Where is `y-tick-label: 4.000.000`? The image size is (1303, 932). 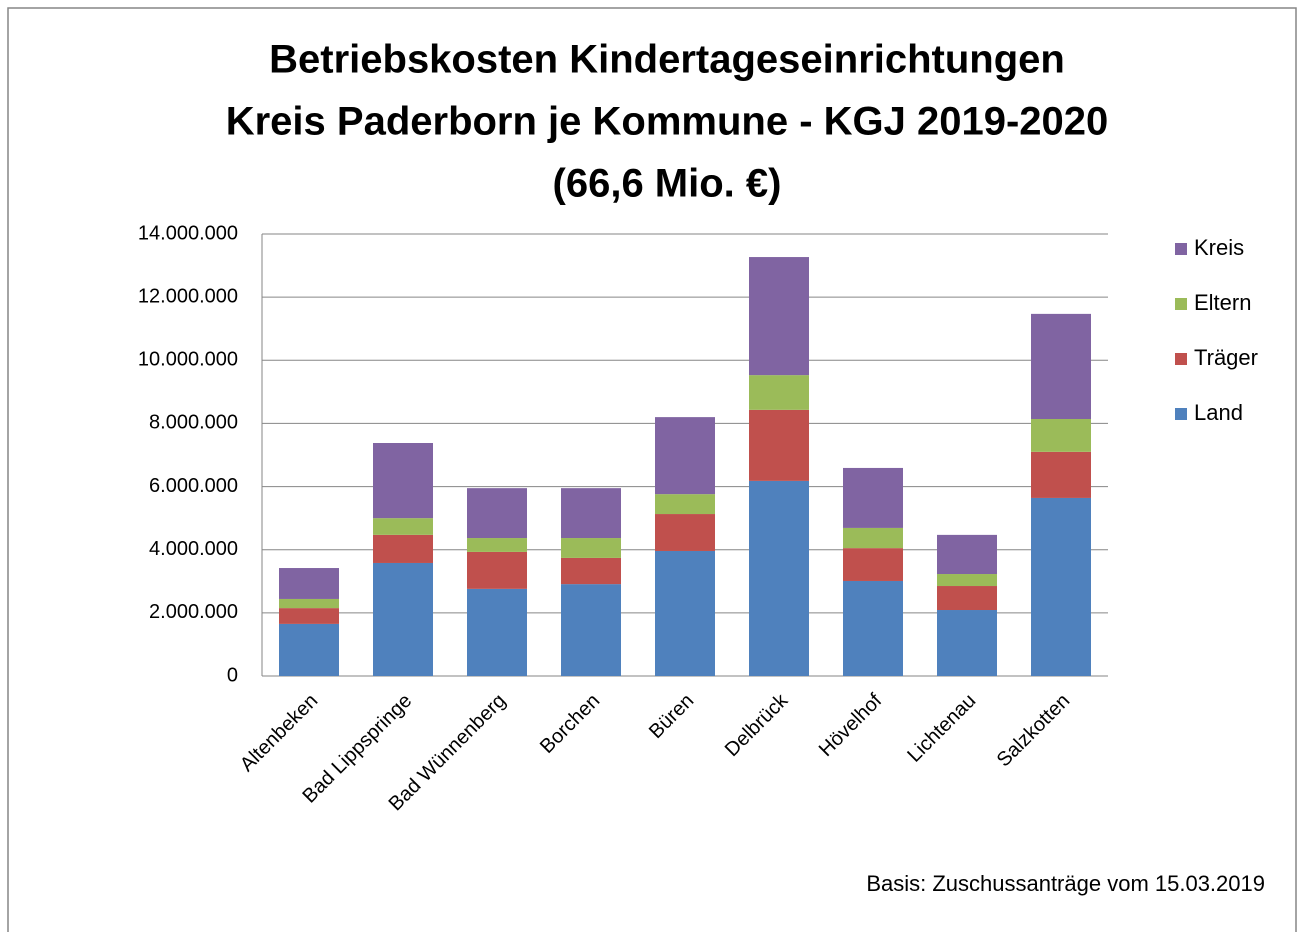
y-tick-label: 4.000.000 is located at coordinates (193, 549).